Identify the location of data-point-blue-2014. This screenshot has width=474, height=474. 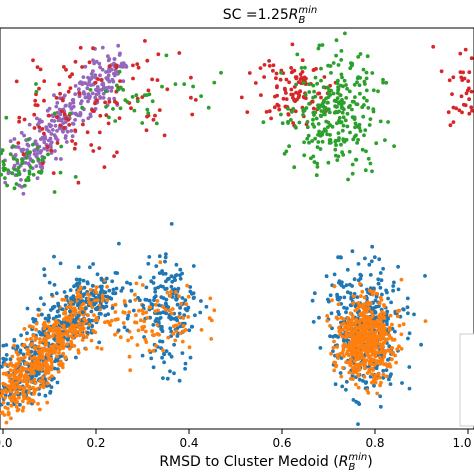
(175, 280).